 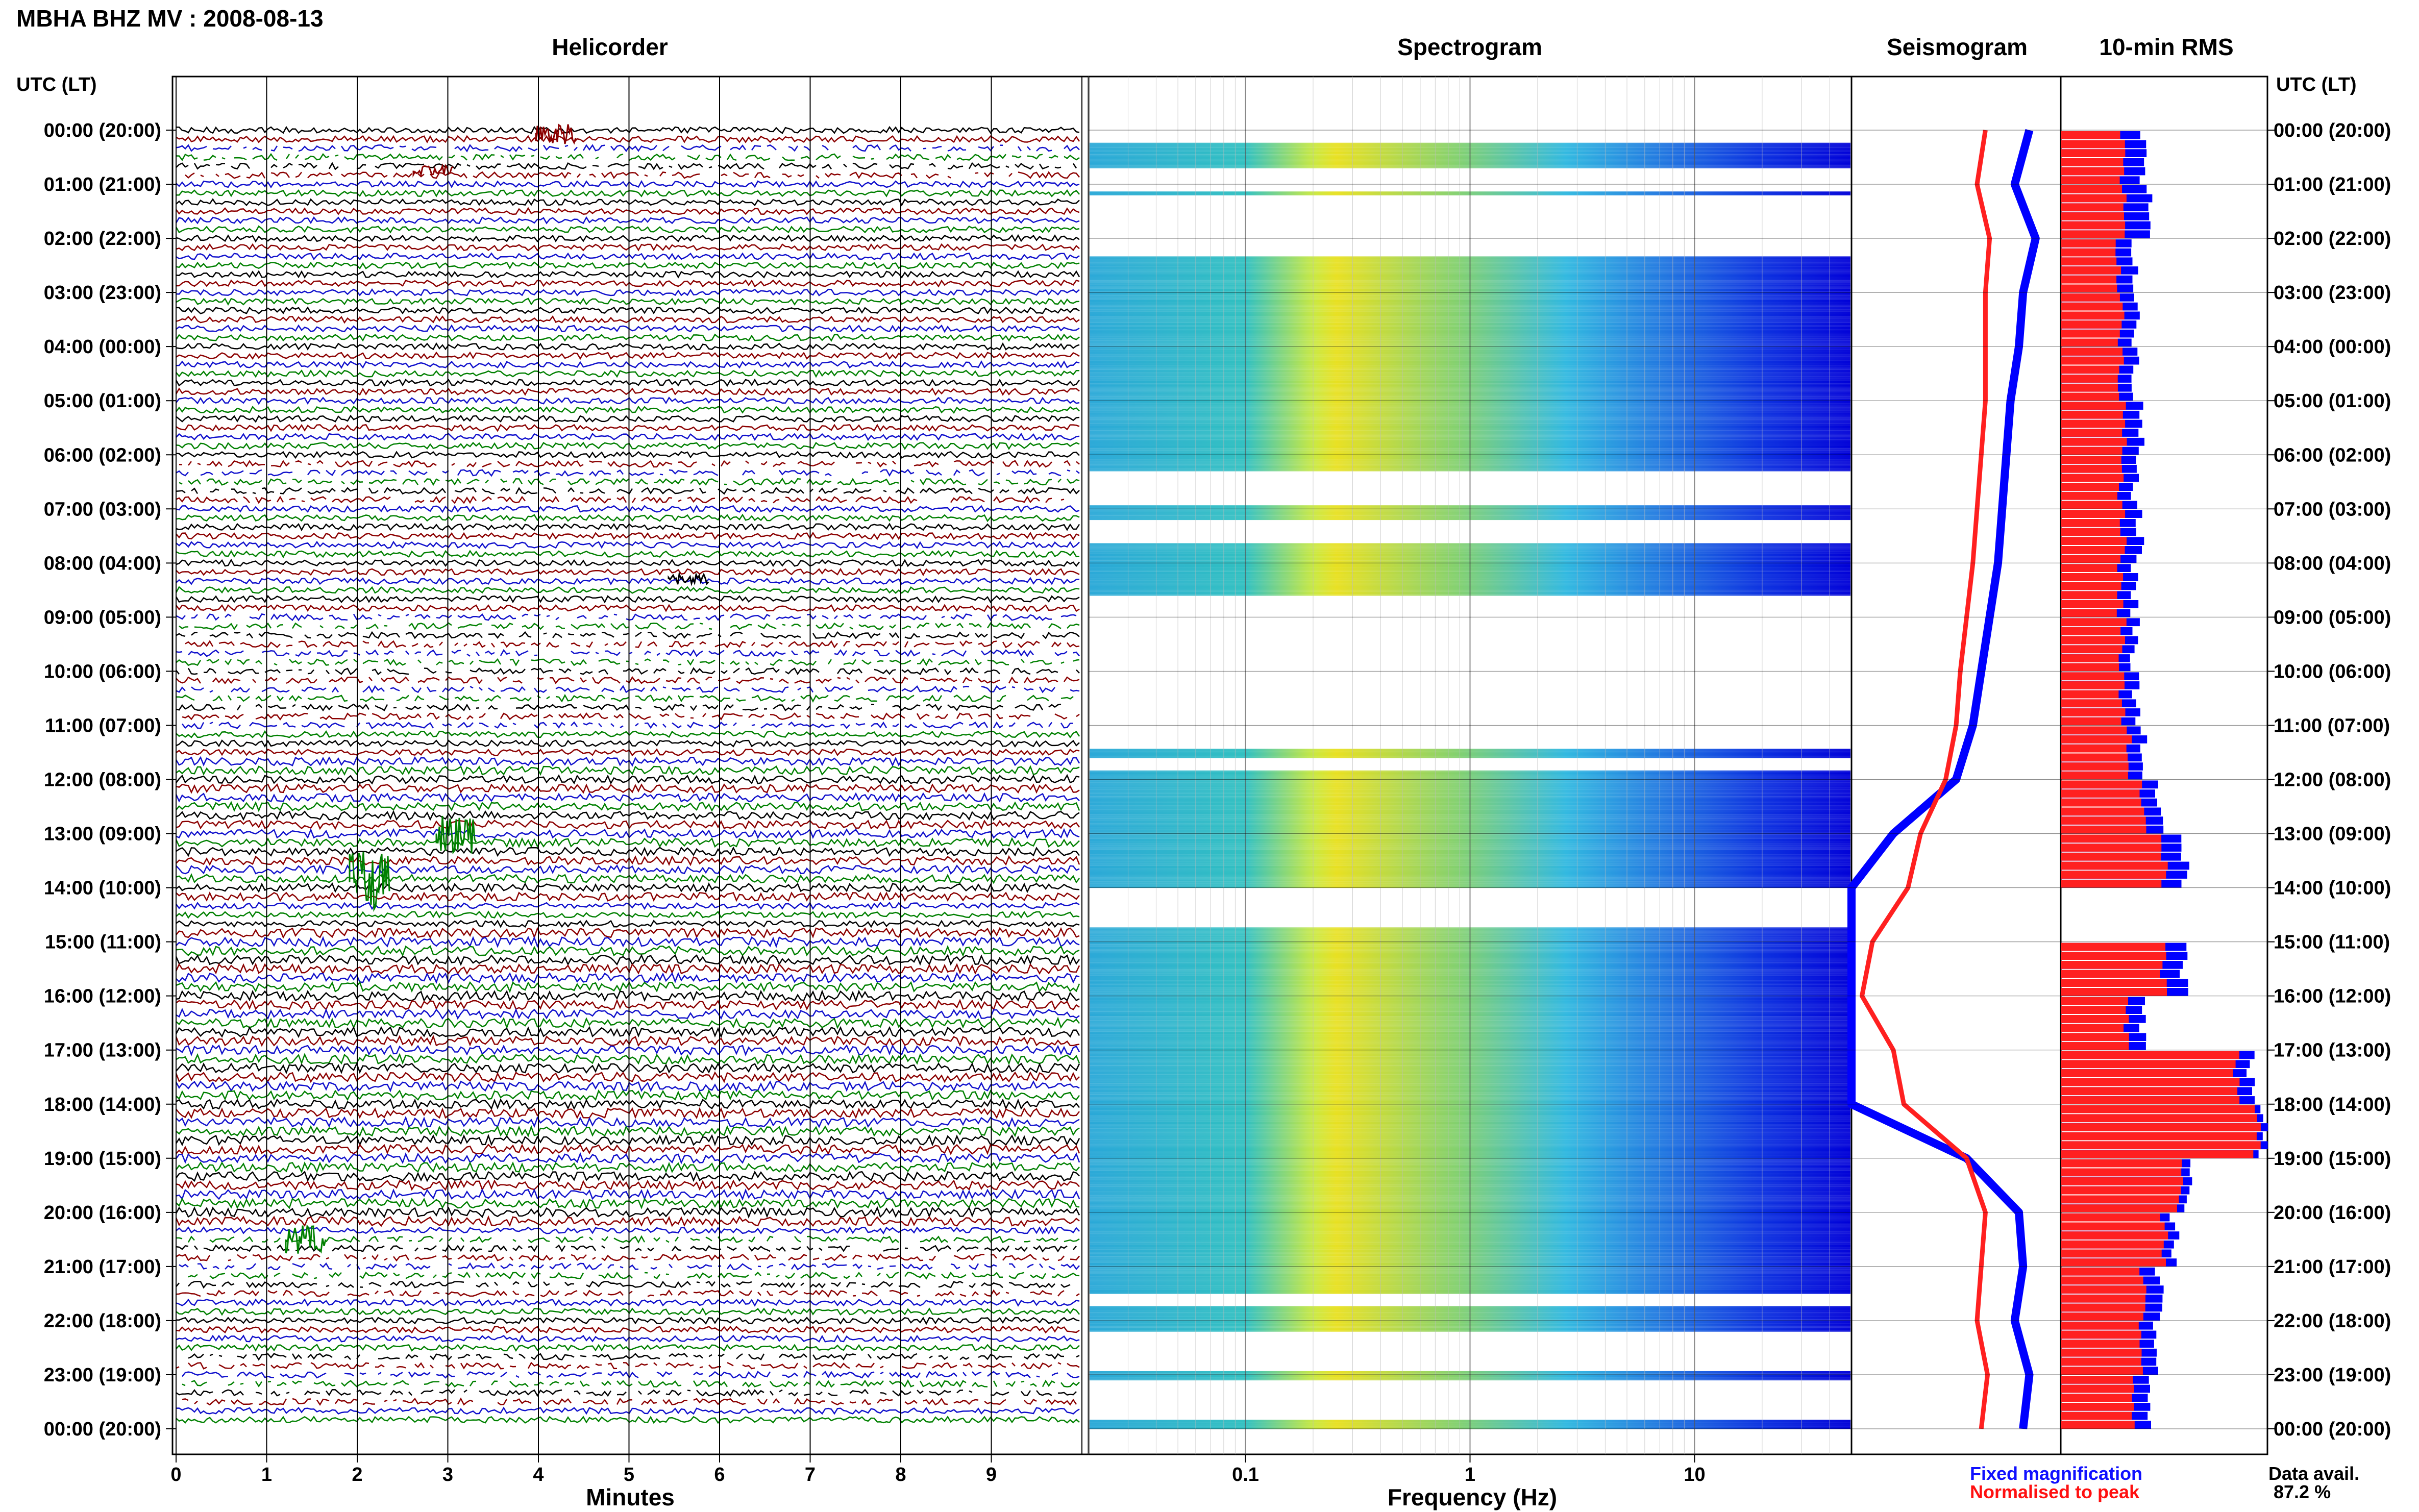 I want to click on right-hour-label: 01:00 (21:00), so click(x=2332, y=184).